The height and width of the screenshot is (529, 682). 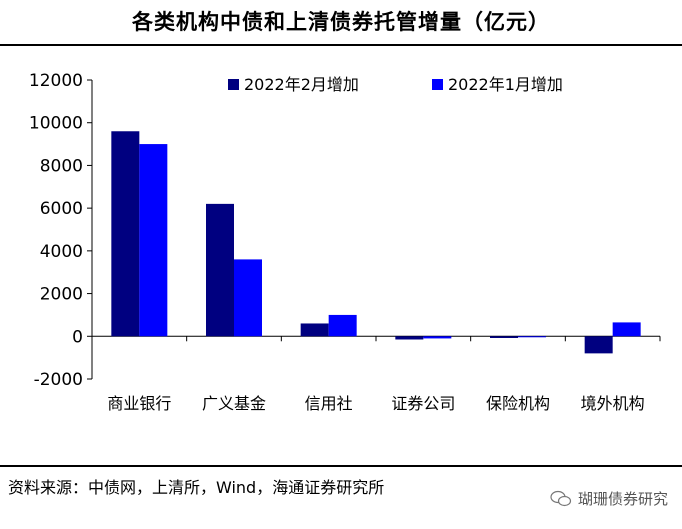 I want to click on y-tick-label: 8000, so click(x=61, y=166).